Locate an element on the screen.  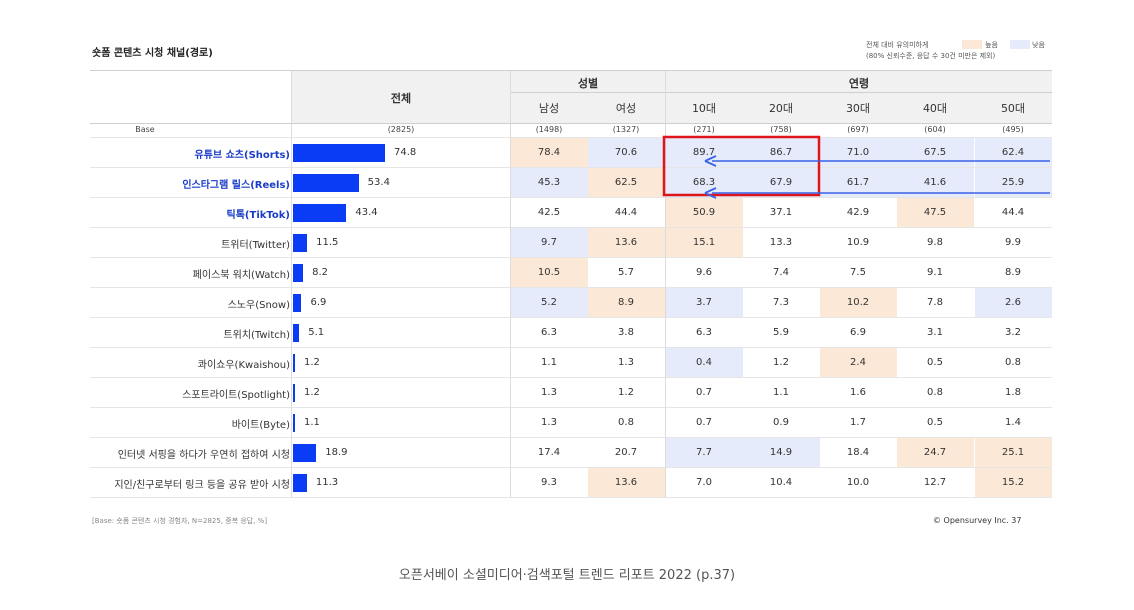
total-bar-label: 5.1 is located at coordinates (316, 332).